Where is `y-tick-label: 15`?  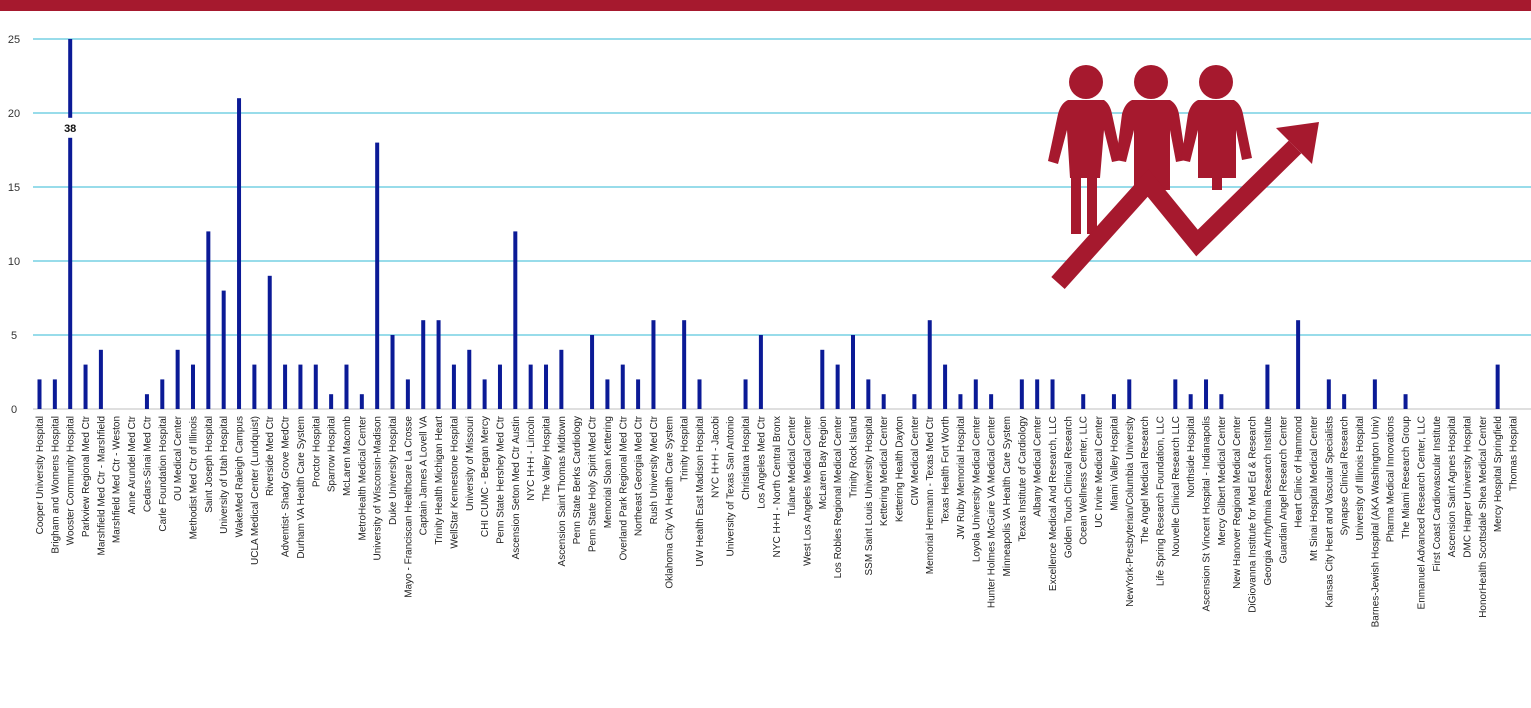
y-tick-label: 15 is located at coordinates (14, 188).